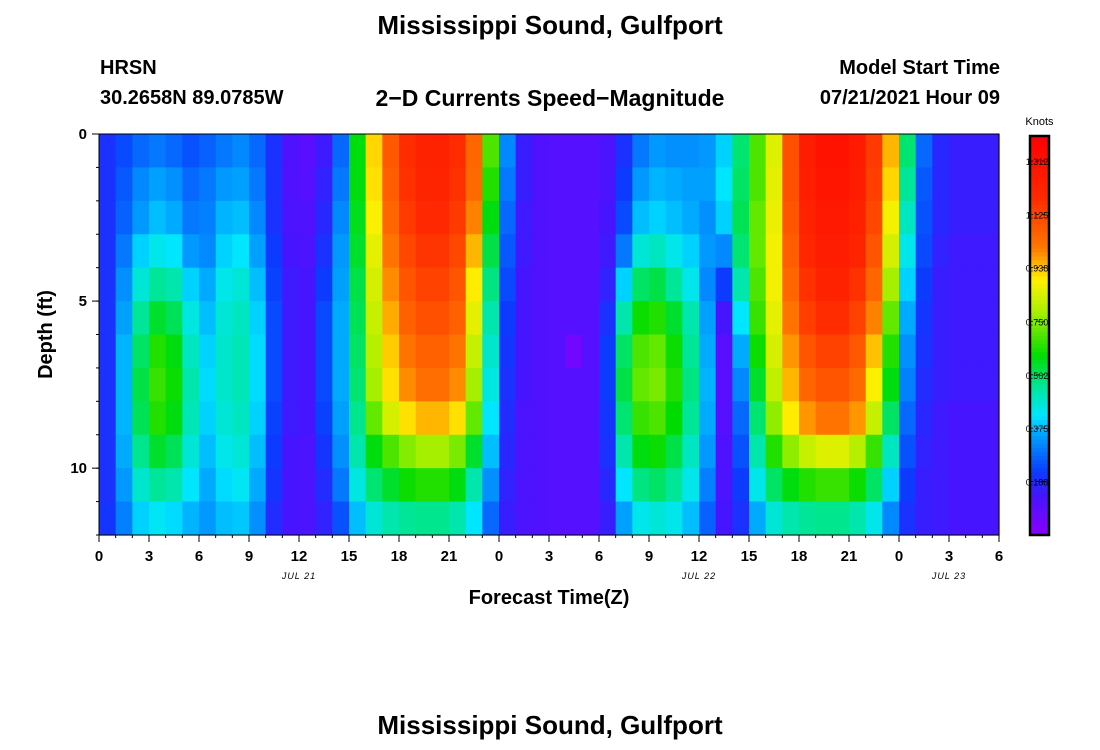  What do you see at coordinates (599, 556) in the screenshot?
I see `x-tick-label: 6` at bounding box center [599, 556].